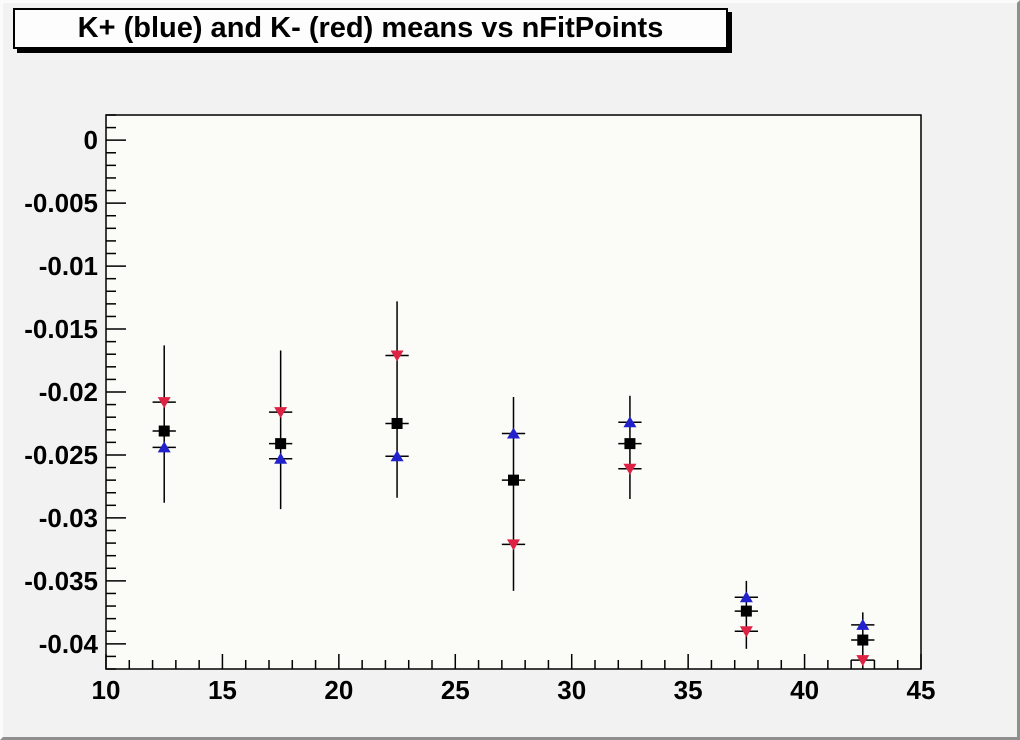 This screenshot has height=740, width=1020. I want to click on x-axis-ticks: 10 15 20 25 30 35 40 45, so click(514, 679).